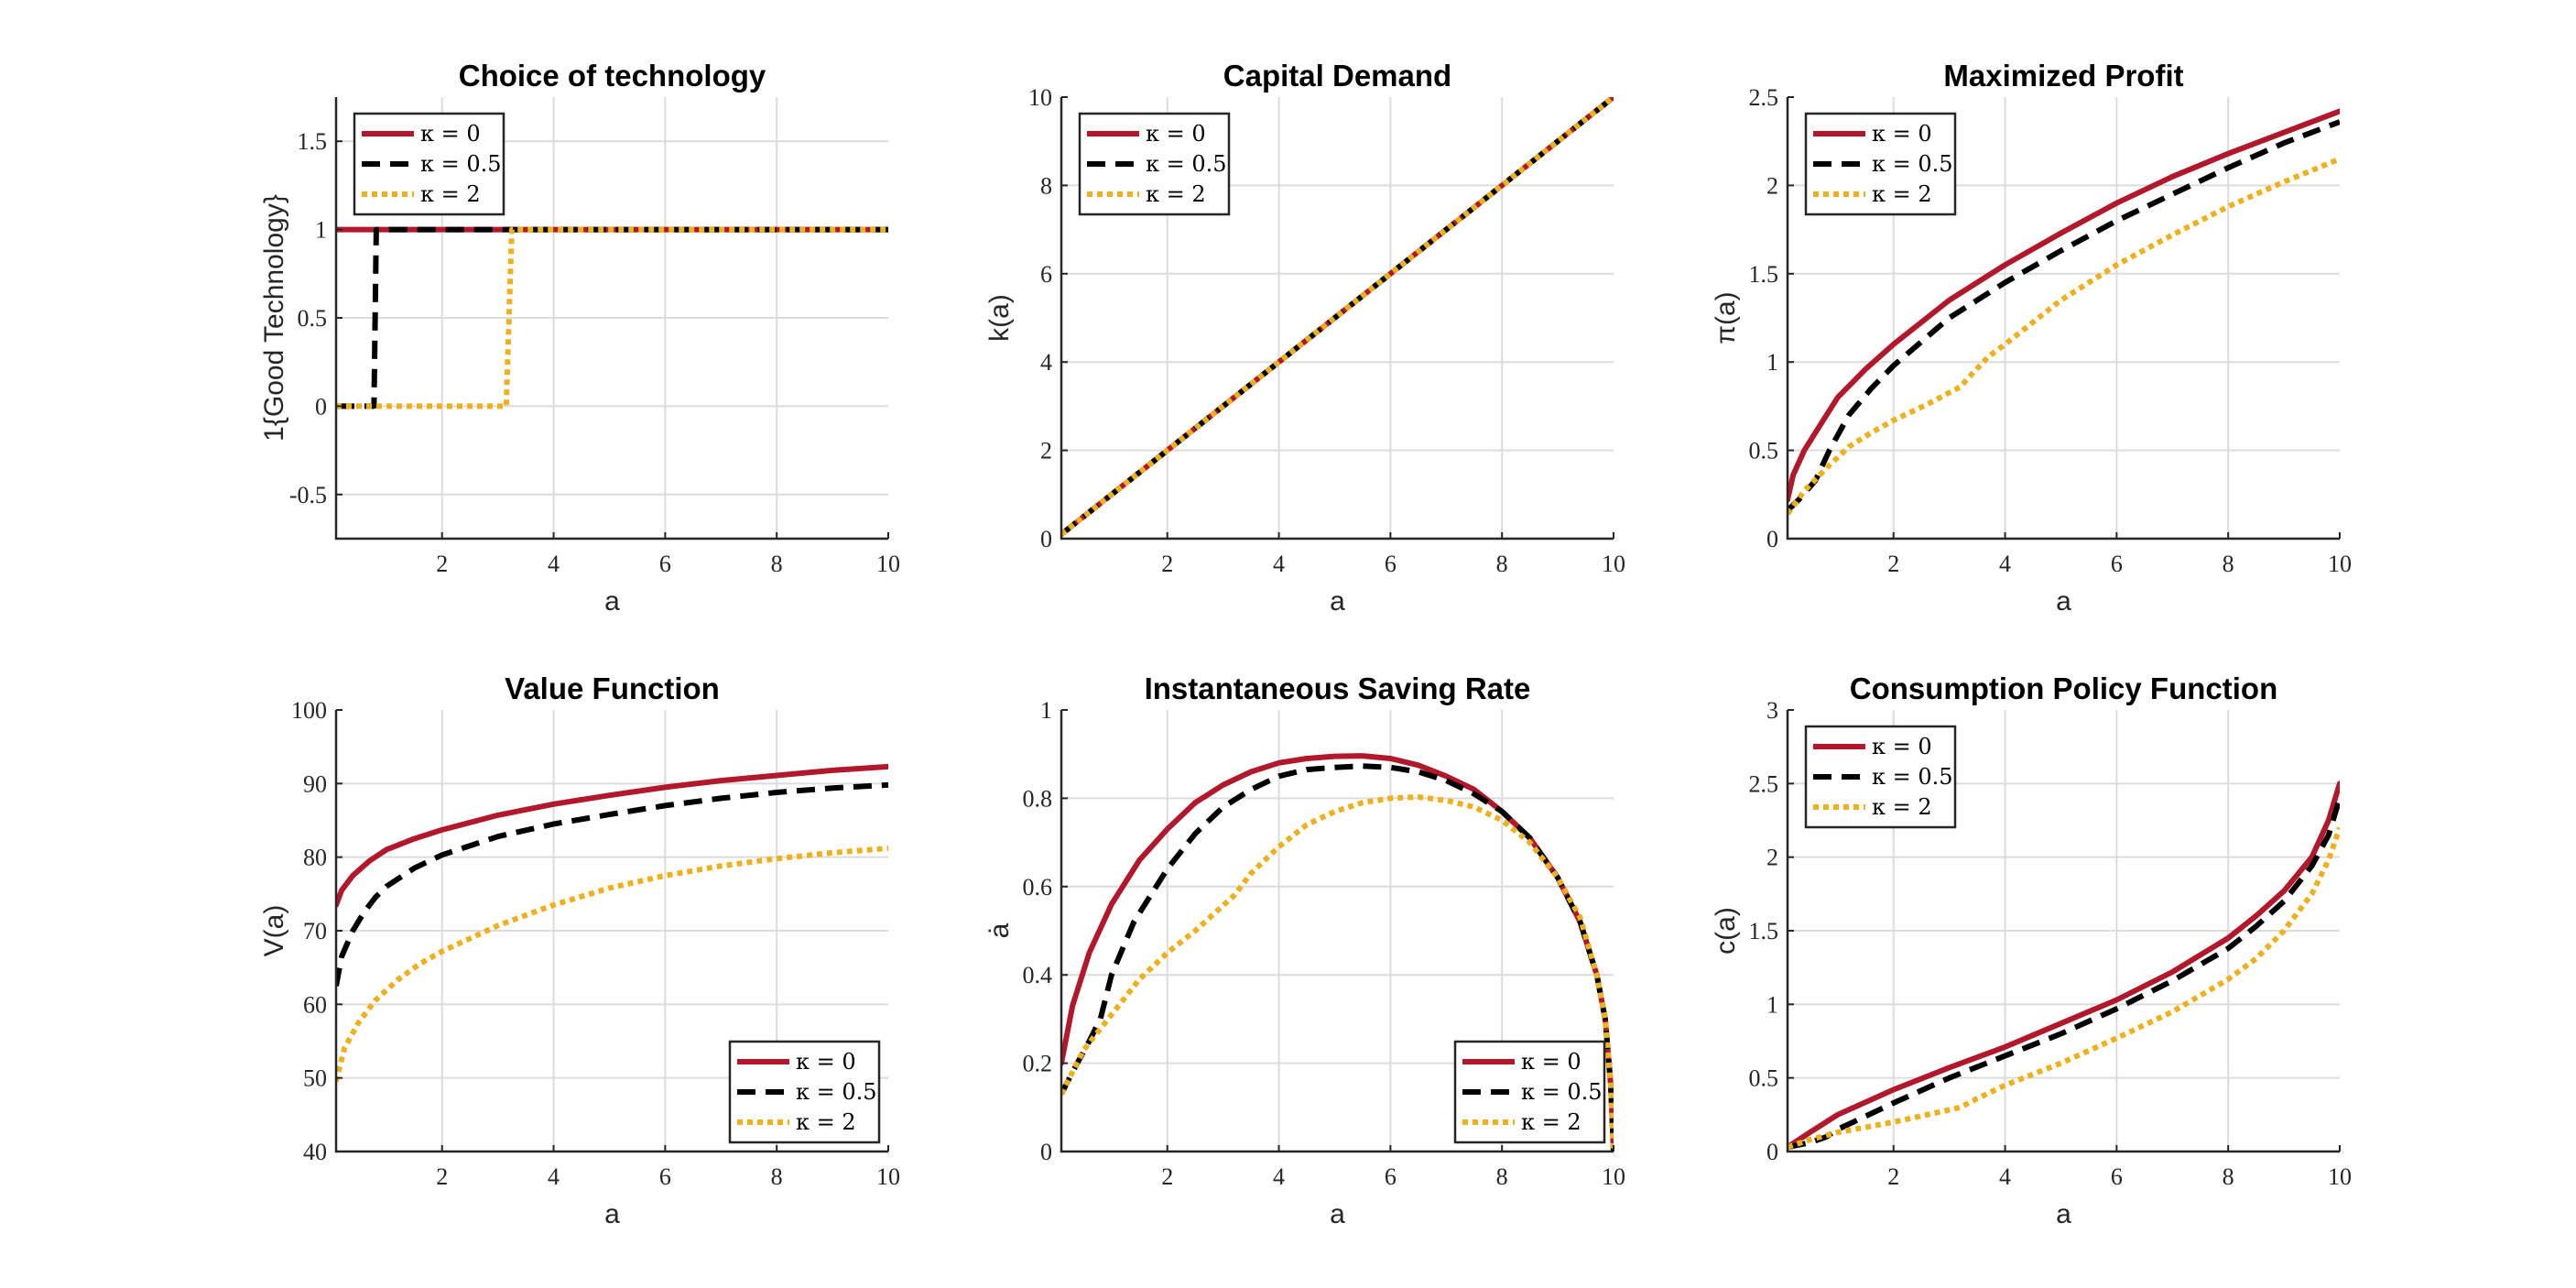 This screenshot has height=1288, width=2576. What do you see at coordinates (315, 1005) in the screenshot?
I see `y-tick-label: 60` at bounding box center [315, 1005].